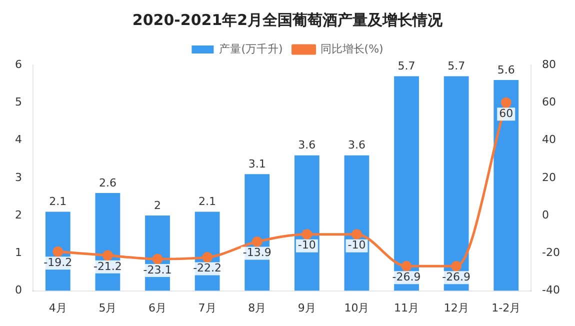  What do you see at coordinates (157, 269) in the screenshot?
I see `data-label: -23.1` at bounding box center [157, 269].